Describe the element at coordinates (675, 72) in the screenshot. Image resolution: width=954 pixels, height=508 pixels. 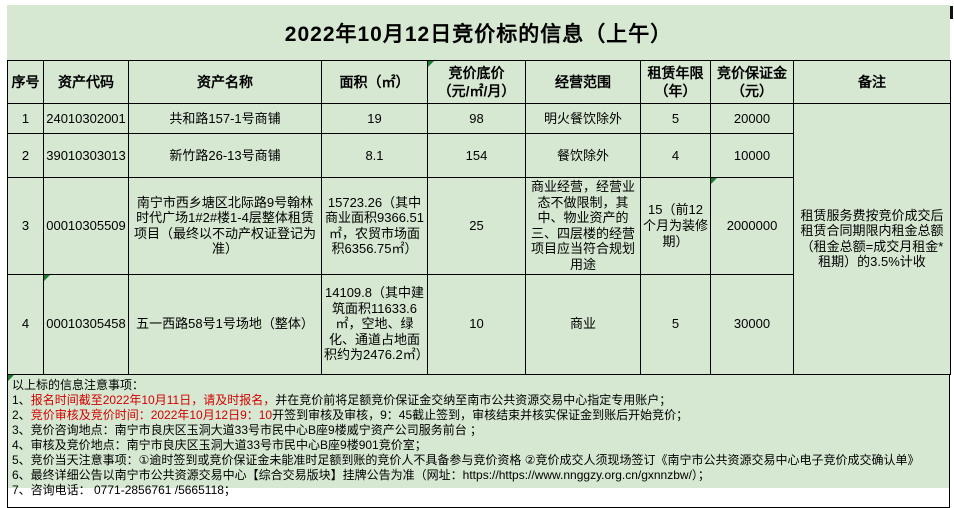
I see `col-header-lease-term-label: 租赁年限` at that location.